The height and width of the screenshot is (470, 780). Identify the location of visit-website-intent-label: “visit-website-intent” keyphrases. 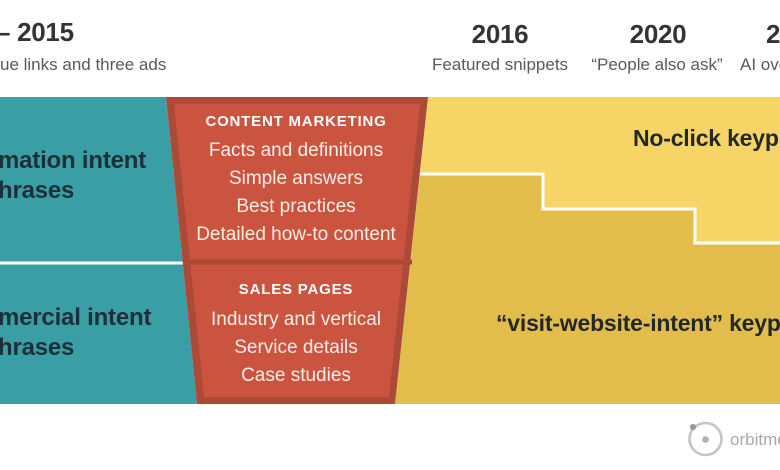
(638, 323).